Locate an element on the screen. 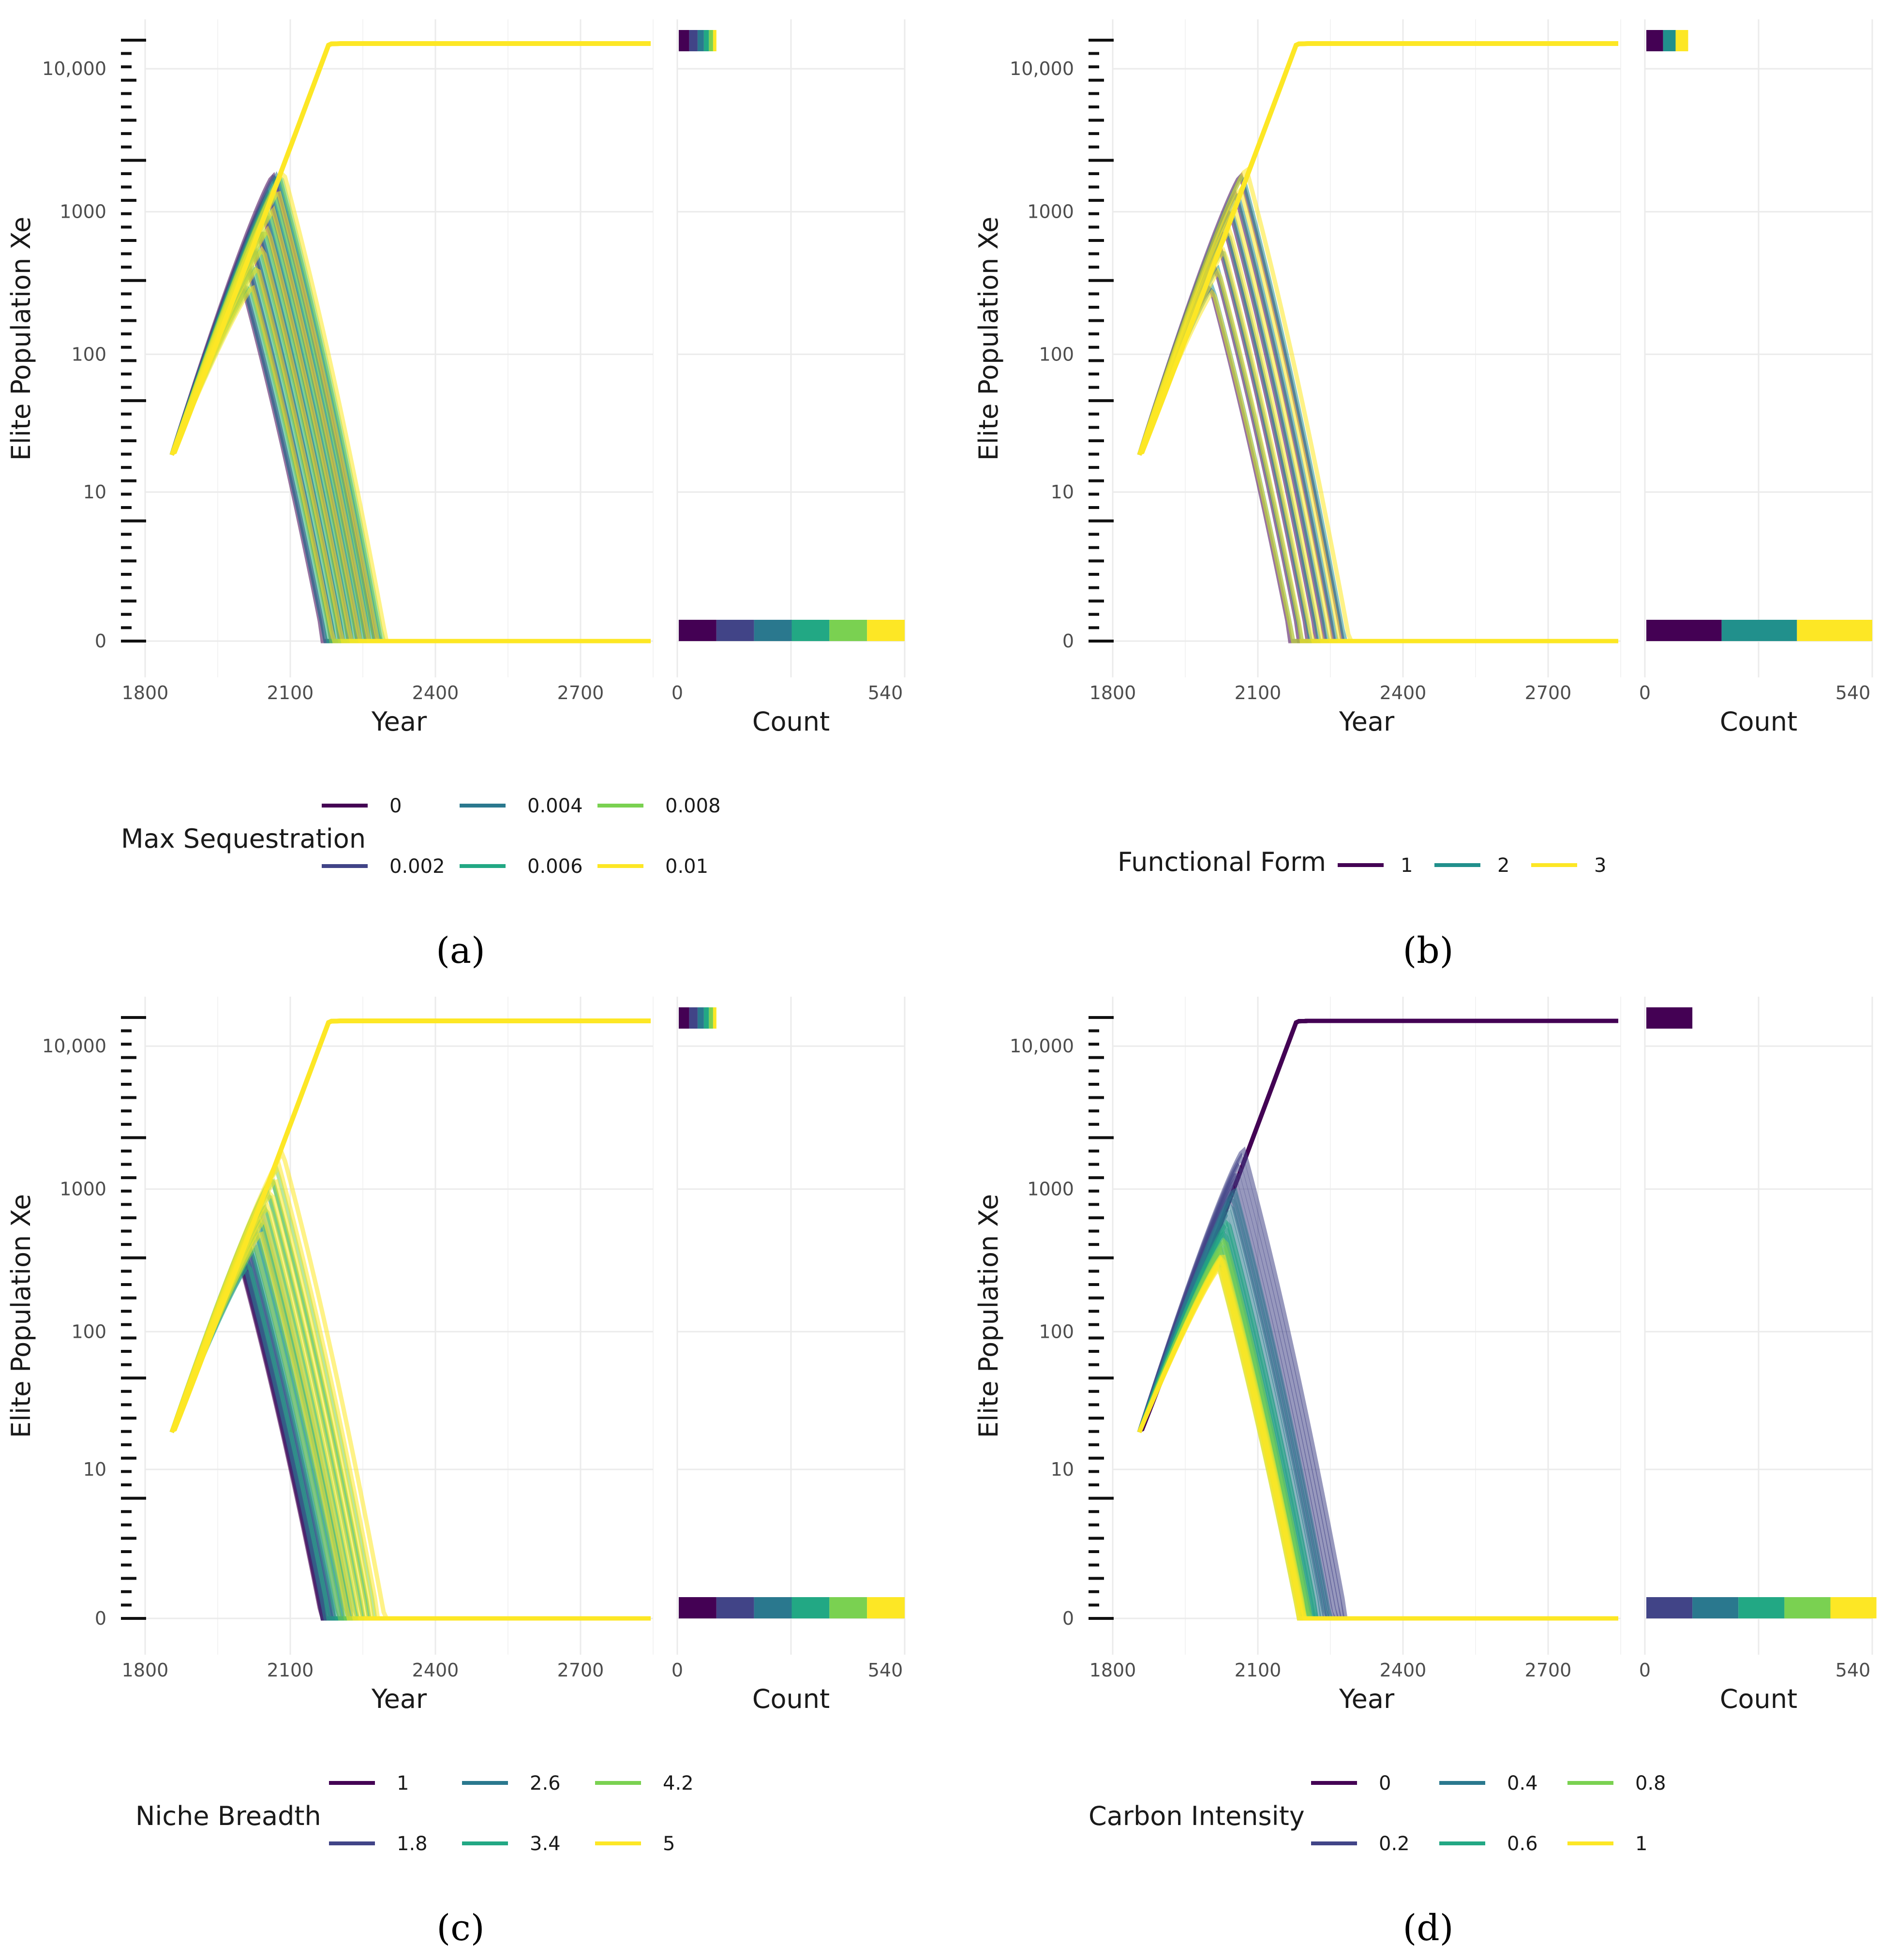 Image resolution: width=1880 pixels, height=1960 pixels. legend-label: 0.002 is located at coordinates (417, 866).